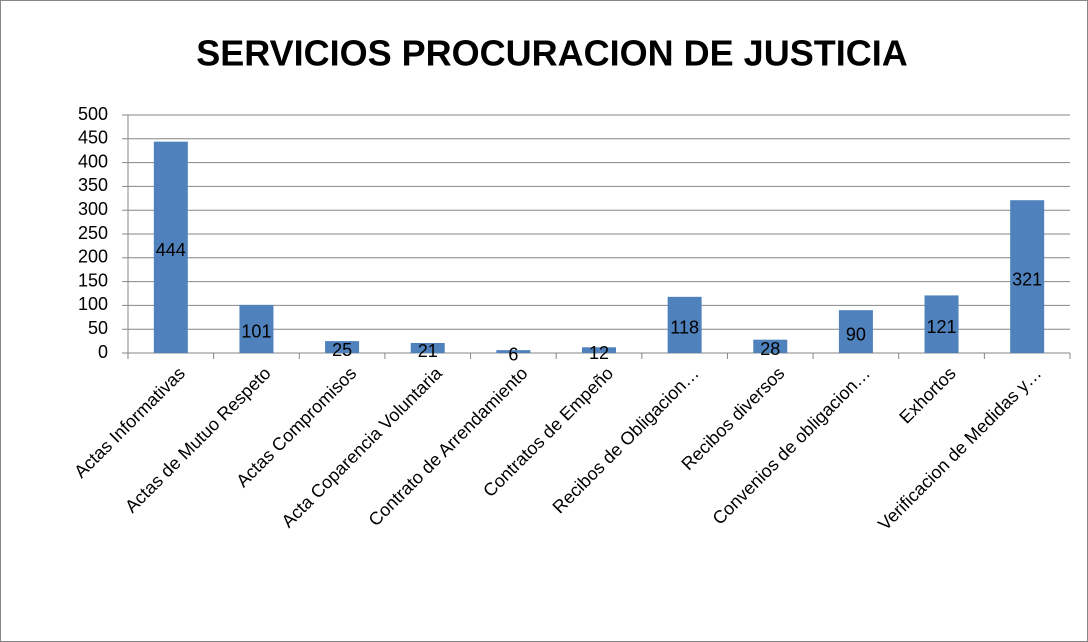  What do you see at coordinates (93, 209) in the screenshot?
I see `y-tick-label: 300` at bounding box center [93, 209].